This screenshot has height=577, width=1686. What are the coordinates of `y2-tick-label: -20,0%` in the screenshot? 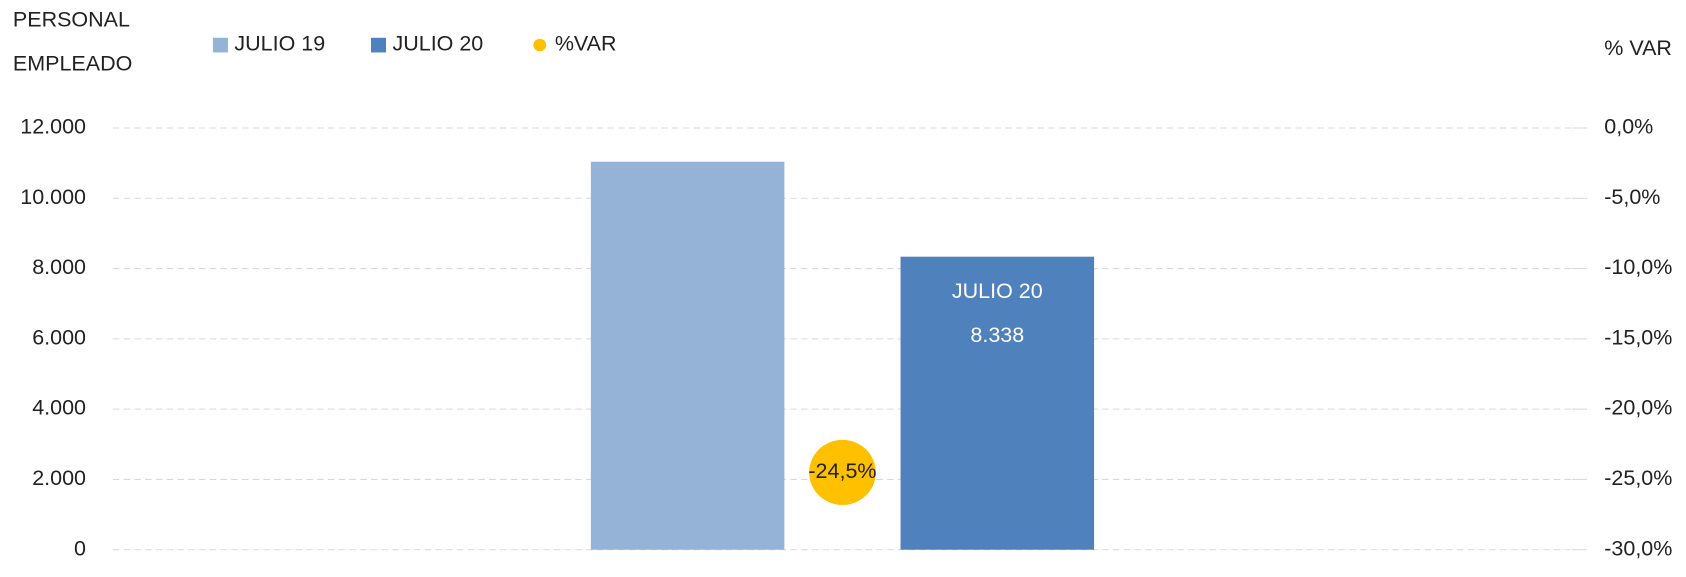 It's located at (1638, 408).